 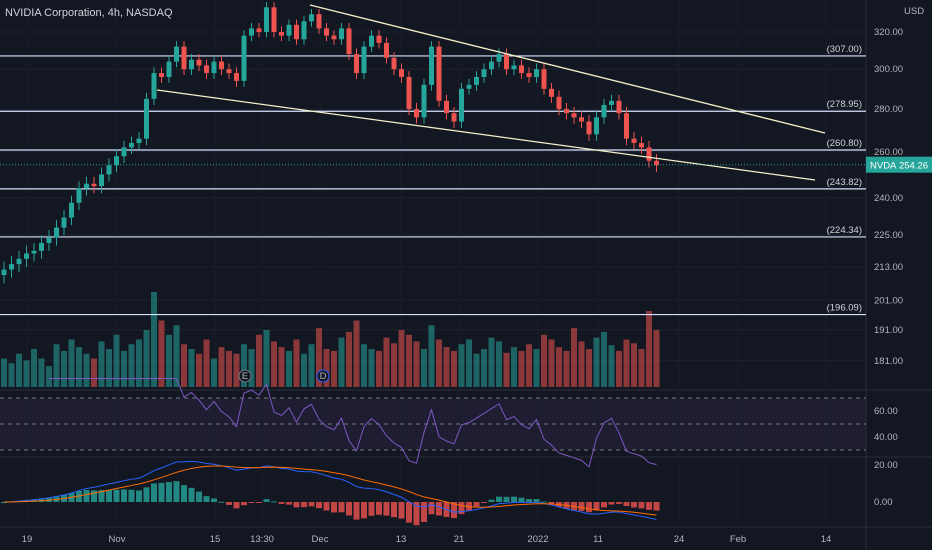 I want to click on time-tick-label: 19, so click(x=27, y=539).